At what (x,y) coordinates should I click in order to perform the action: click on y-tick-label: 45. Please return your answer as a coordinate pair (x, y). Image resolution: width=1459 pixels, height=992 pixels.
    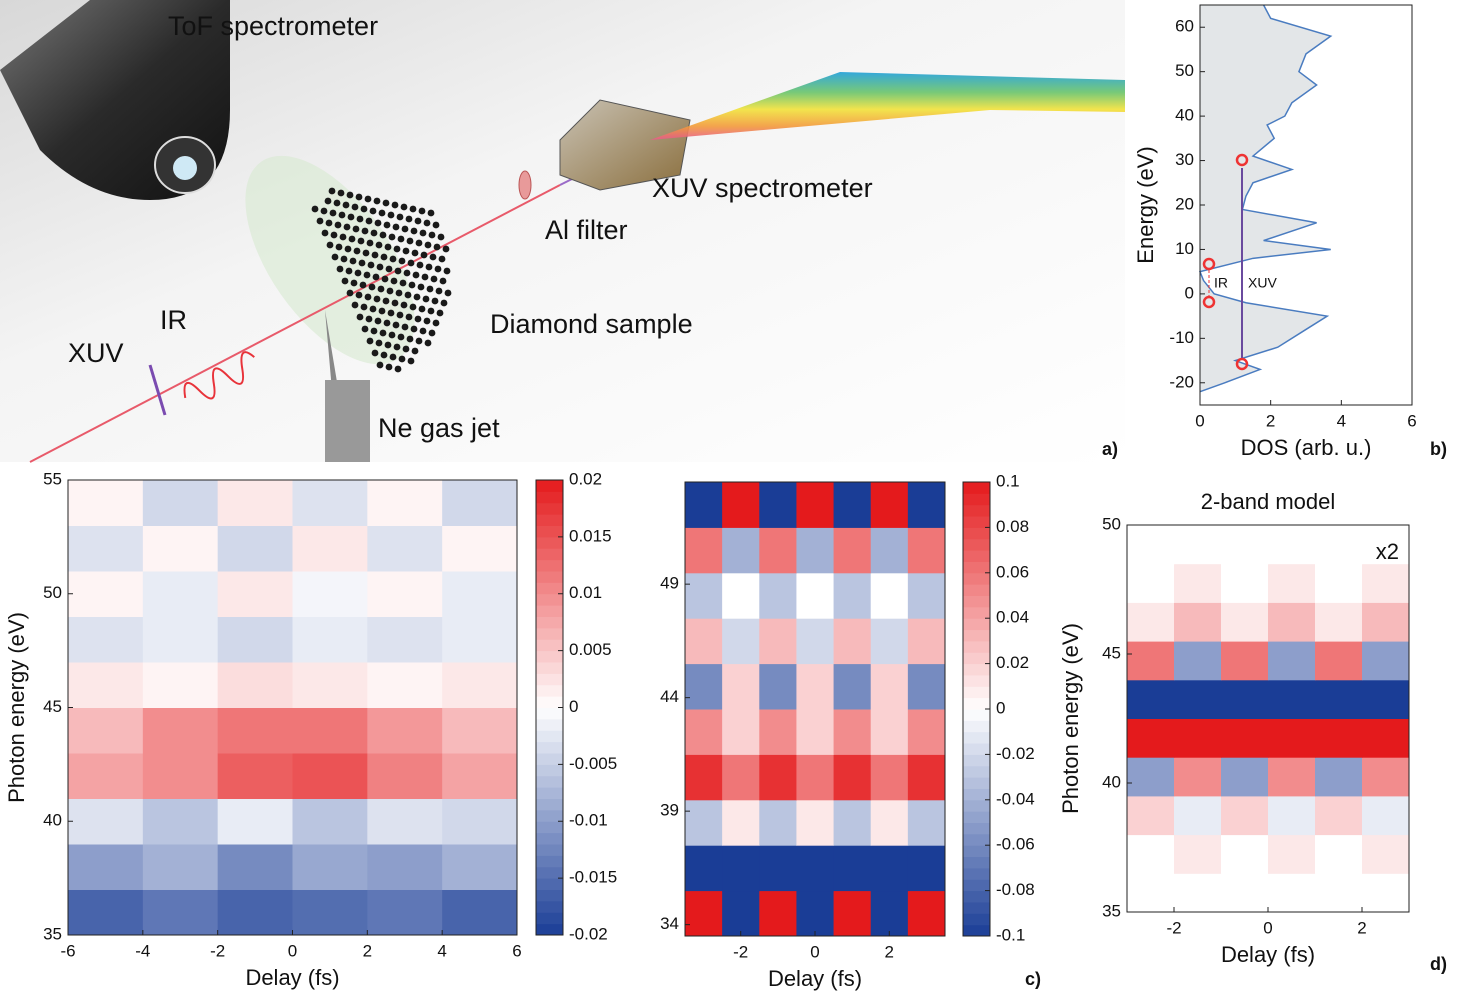
    Looking at the image, I should click on (52, 706).